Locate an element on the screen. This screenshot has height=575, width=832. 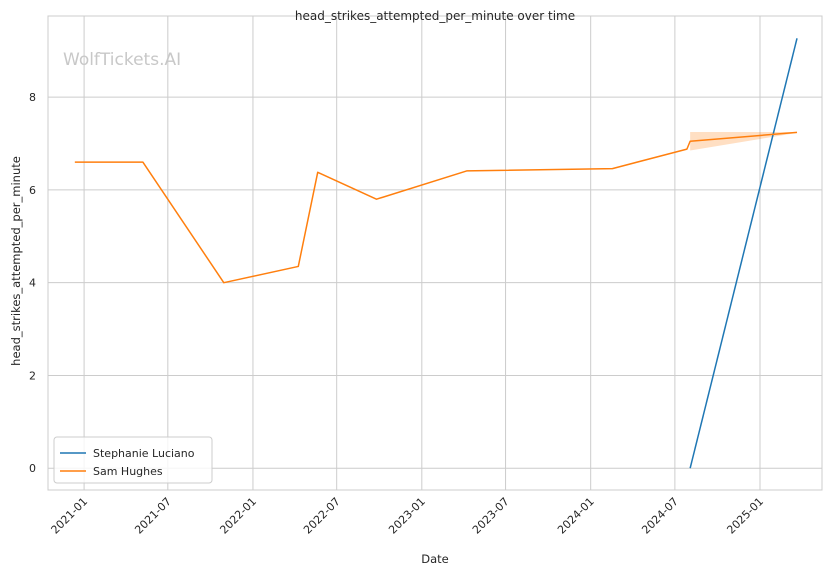
legend: Stephanie Luciano Sam Hughes is located at coordinates (133, 460).